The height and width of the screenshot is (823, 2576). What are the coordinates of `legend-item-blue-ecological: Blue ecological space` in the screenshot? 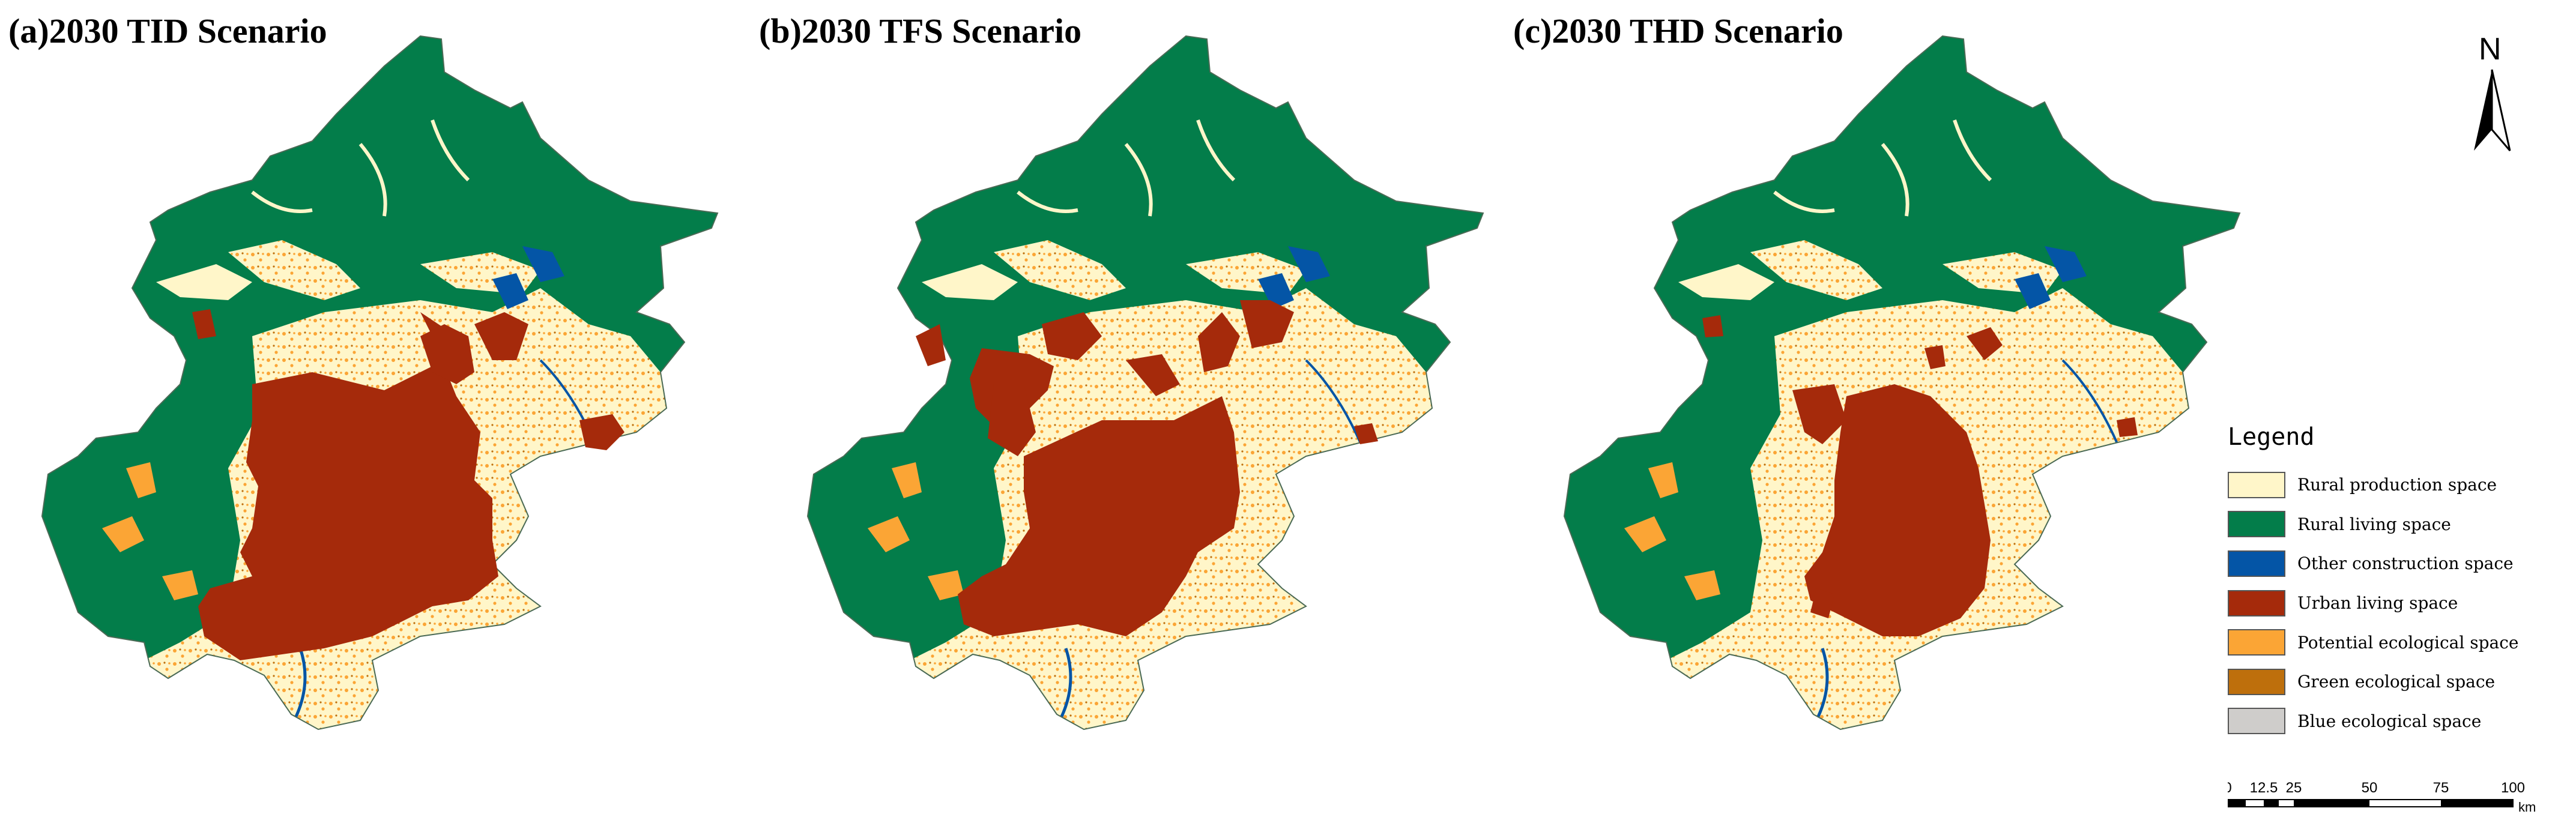 It's located at (2402, 722).